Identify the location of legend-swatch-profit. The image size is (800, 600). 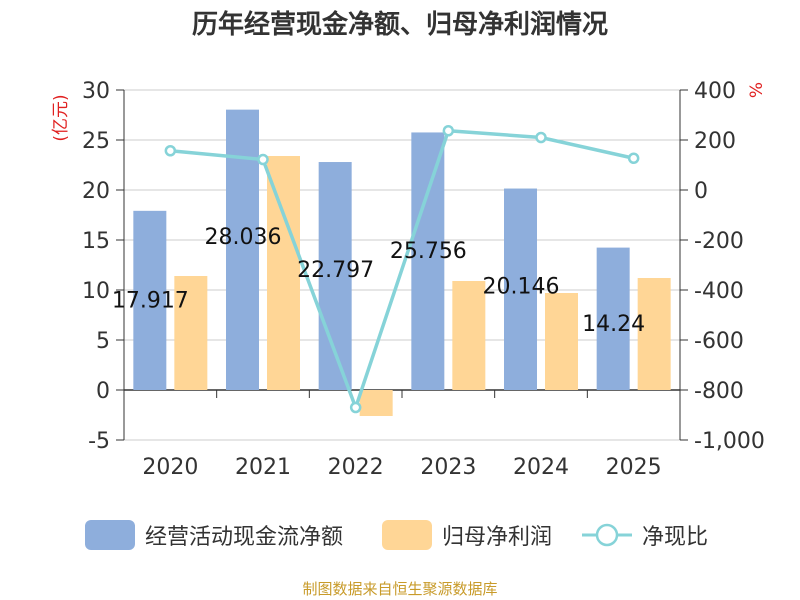
(407, 535).